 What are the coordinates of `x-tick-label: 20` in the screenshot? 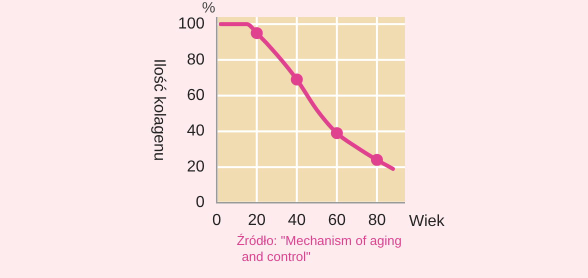 It's located at (257, 220).